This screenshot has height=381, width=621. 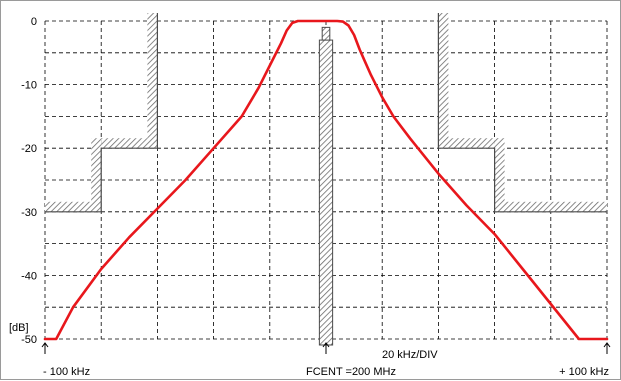 What do you see at coordinates (351, 372) in the screenshot?
I see `x-label-center: FCENT =200 MHz` at bounding box center [351, 372].